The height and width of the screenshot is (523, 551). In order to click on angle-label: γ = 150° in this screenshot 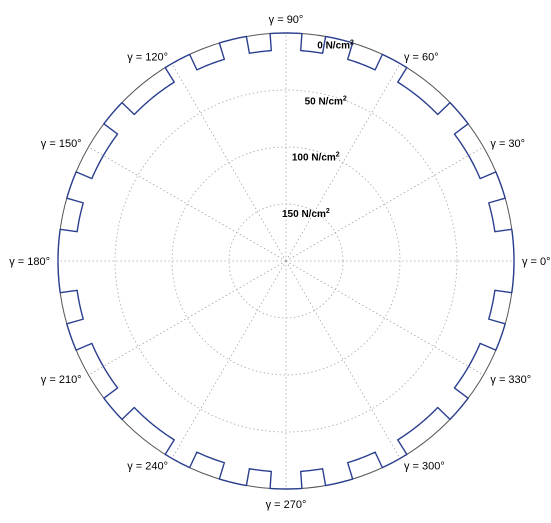, I will do `click(61, 144)`.